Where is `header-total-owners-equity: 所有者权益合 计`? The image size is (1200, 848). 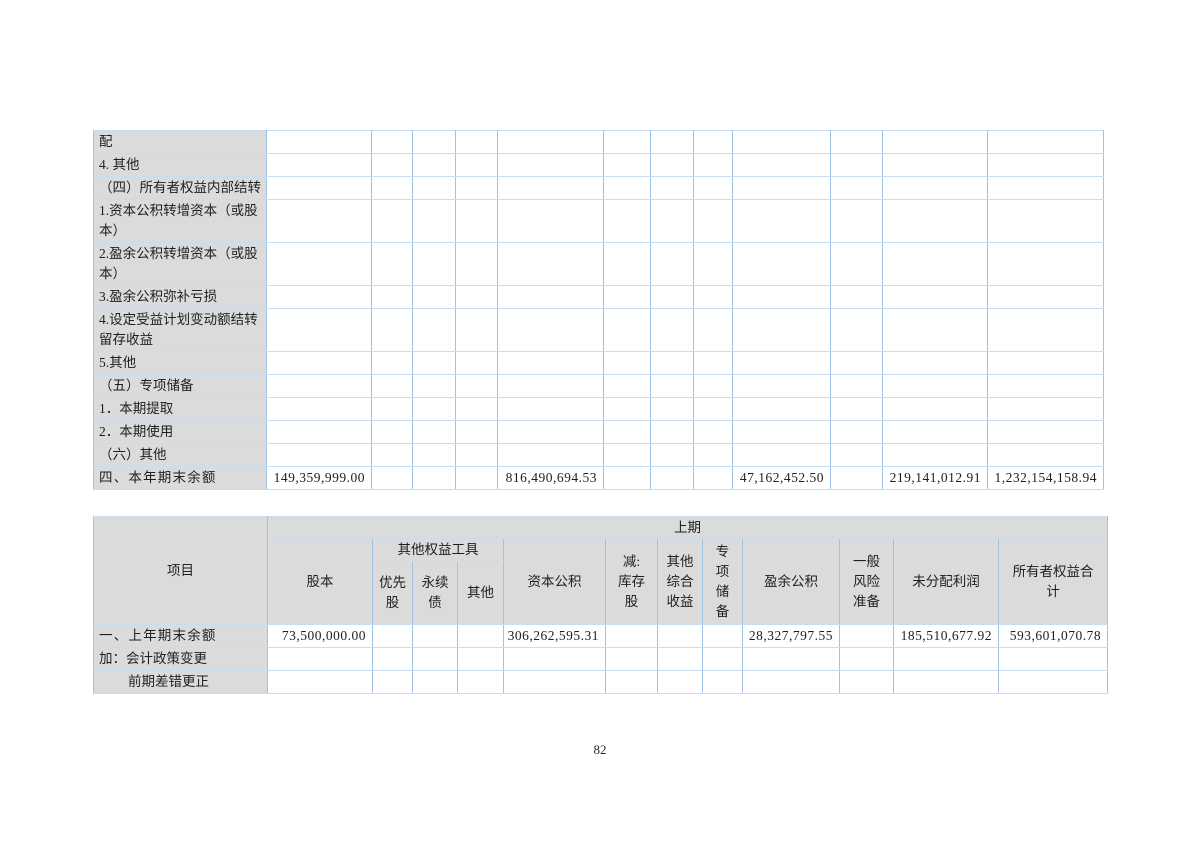 header-total-owners-equity: 所有者权益合 计 is located at coordinates (1053, 581).